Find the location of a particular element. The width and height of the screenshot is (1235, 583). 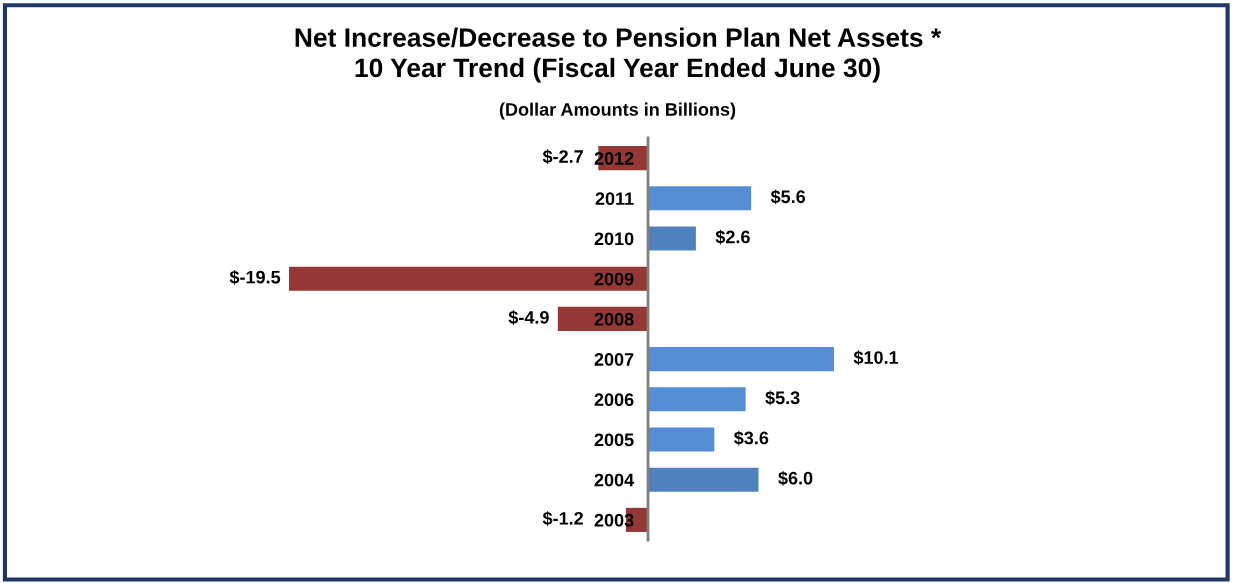

chart-title: Net Increase/Decrease to Pension Plan Net Assets * 10 Year Trend (Fiscal Year Ended June 30) is located at coordinates (618, 55).